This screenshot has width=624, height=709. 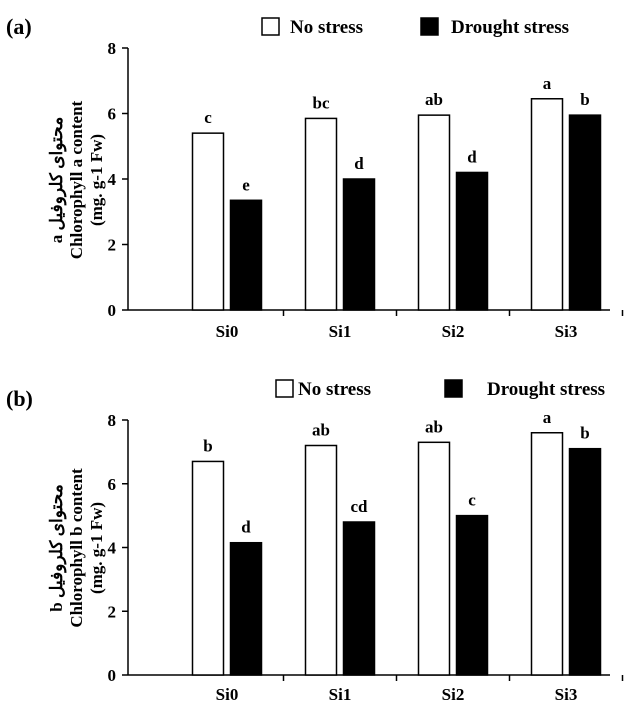 I want to click on panel-label: (a), so click(x=19, y=26).